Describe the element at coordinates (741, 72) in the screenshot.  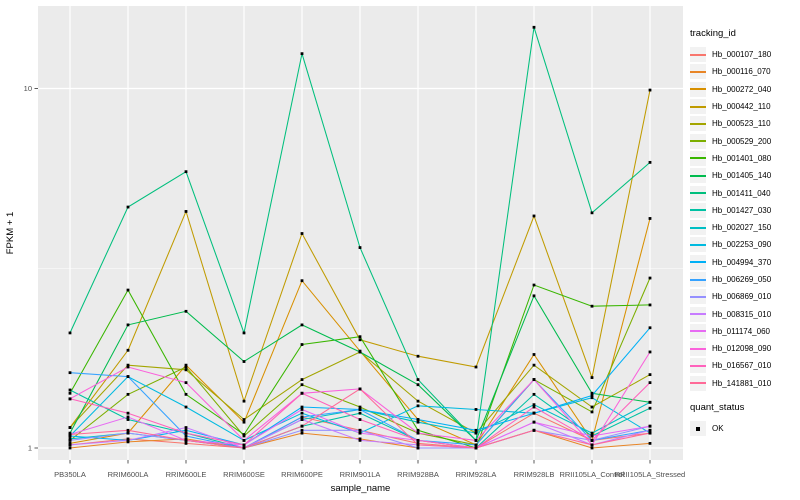
I see `legend-item-label: Hb_000116_070` at that location.